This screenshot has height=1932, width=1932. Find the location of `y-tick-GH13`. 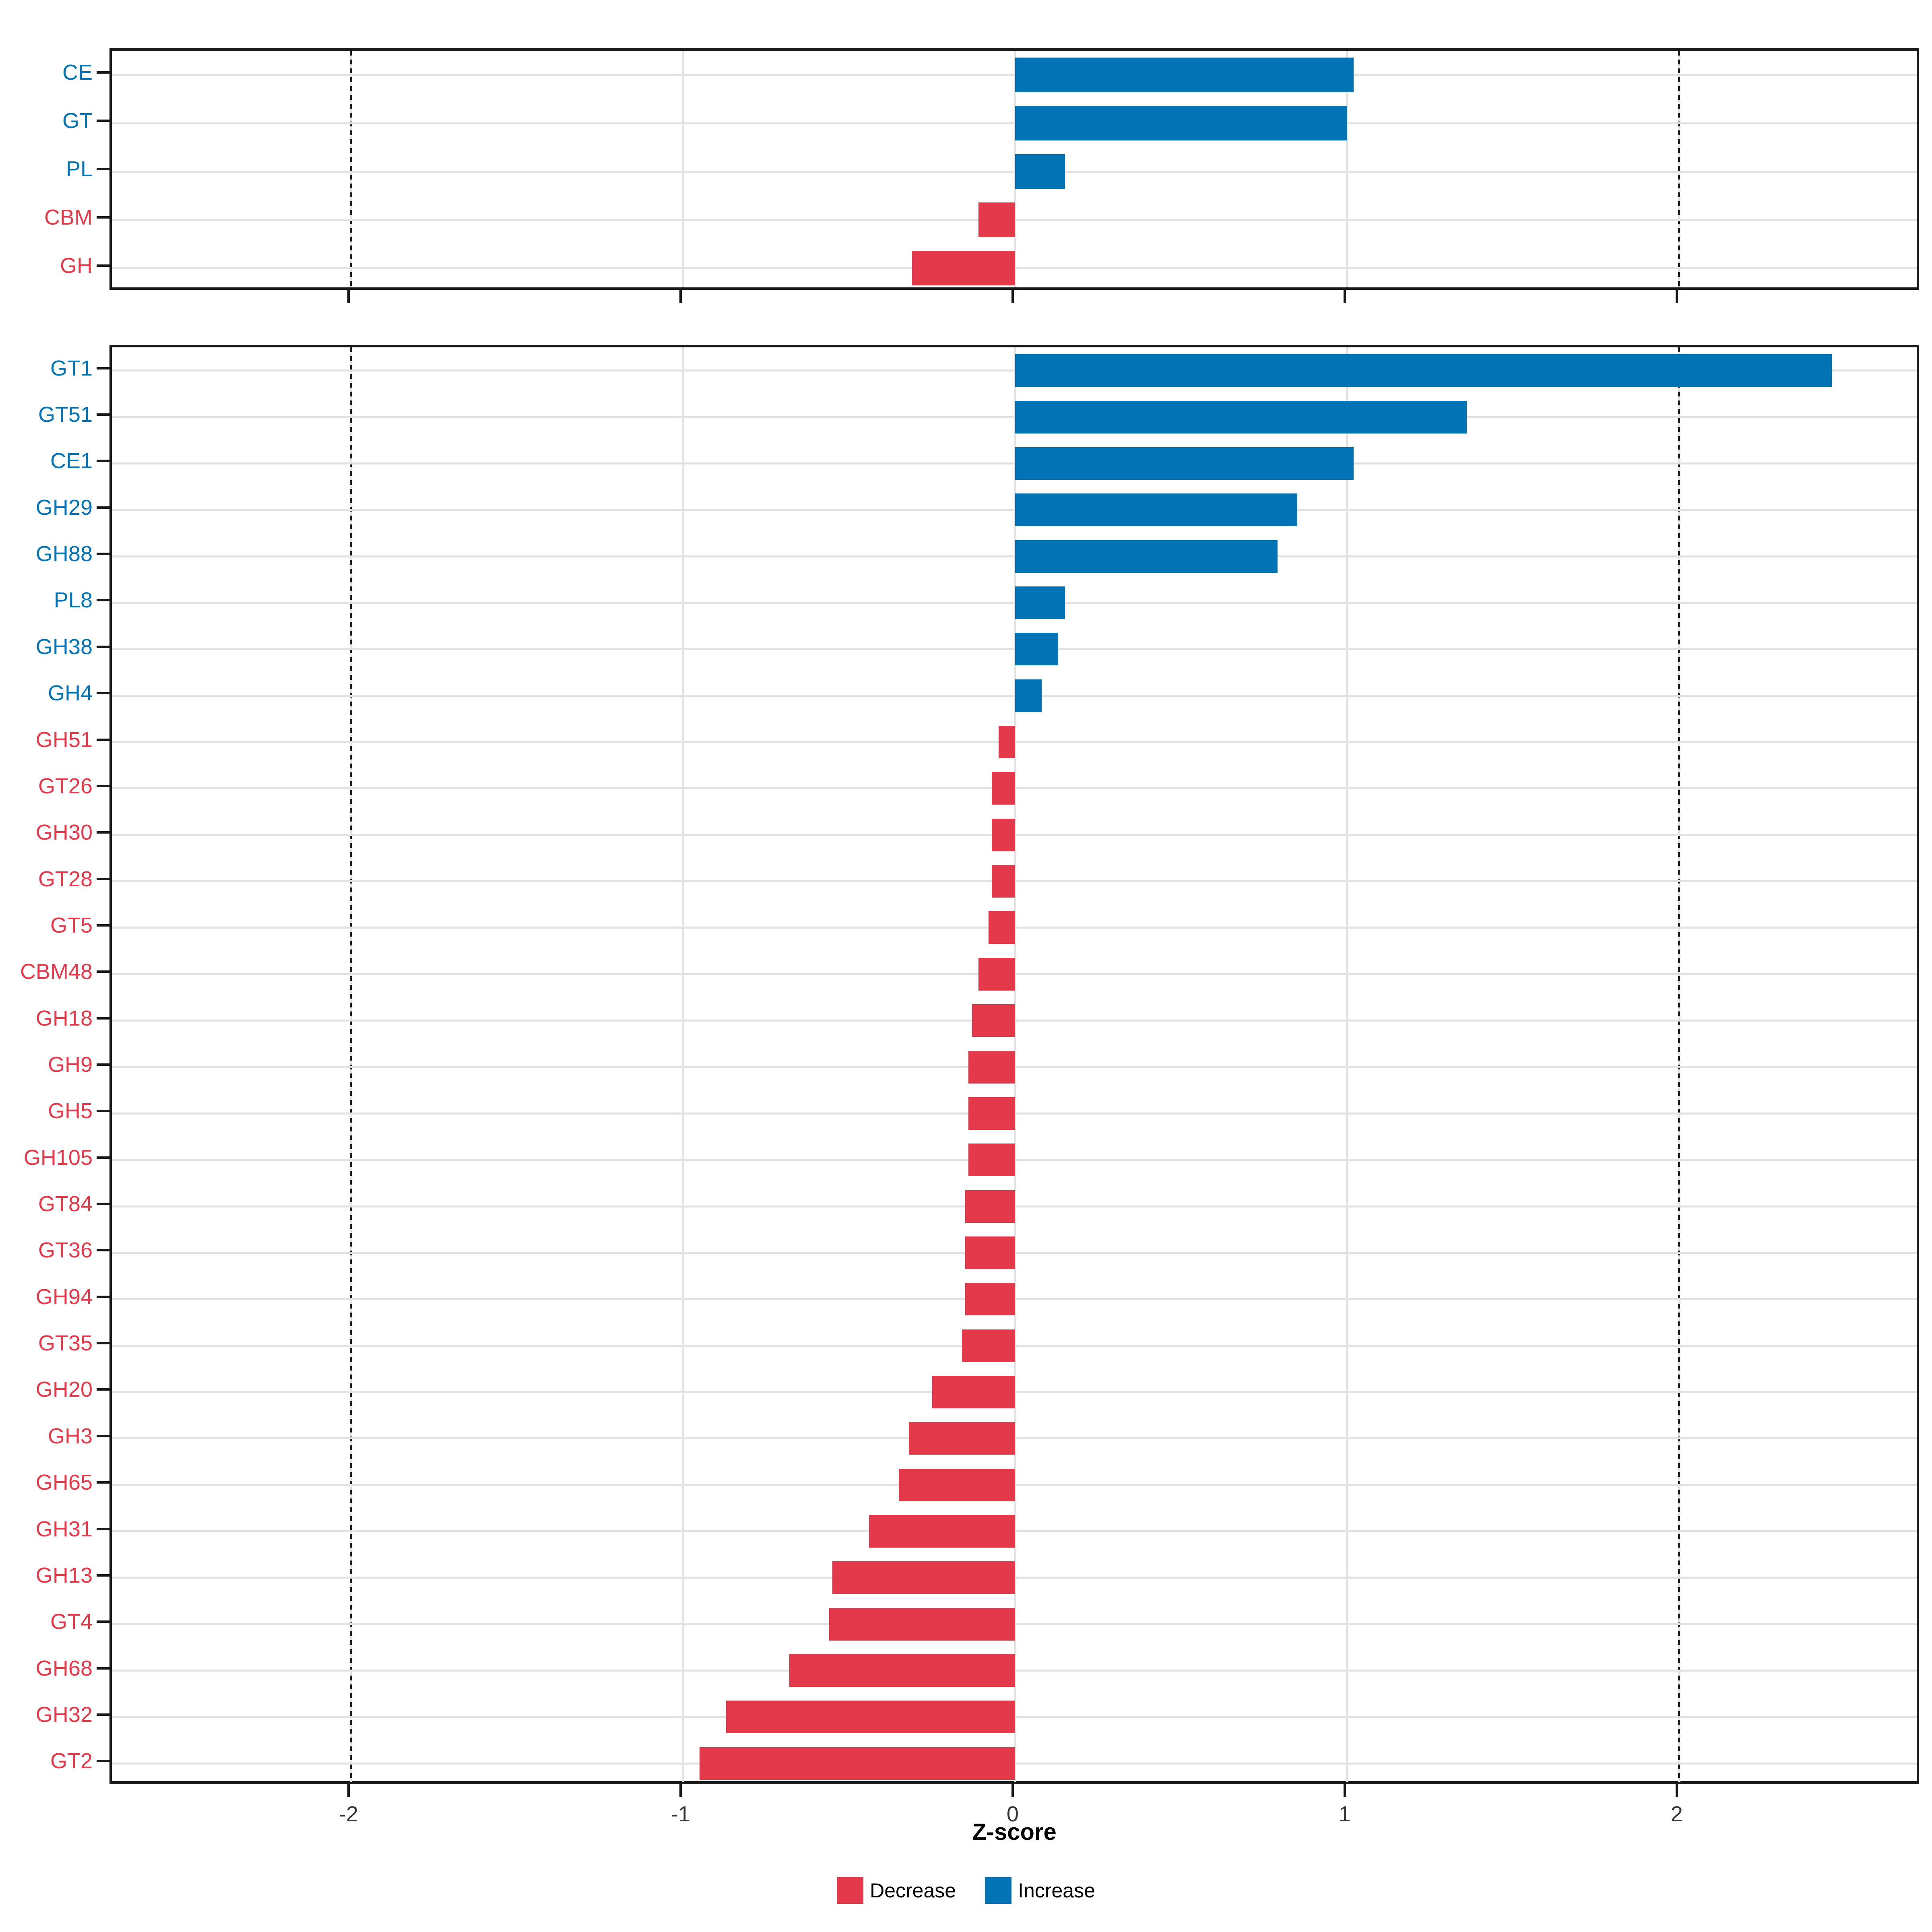

y-tick-GH13 is located at coordinates (103, 1575).